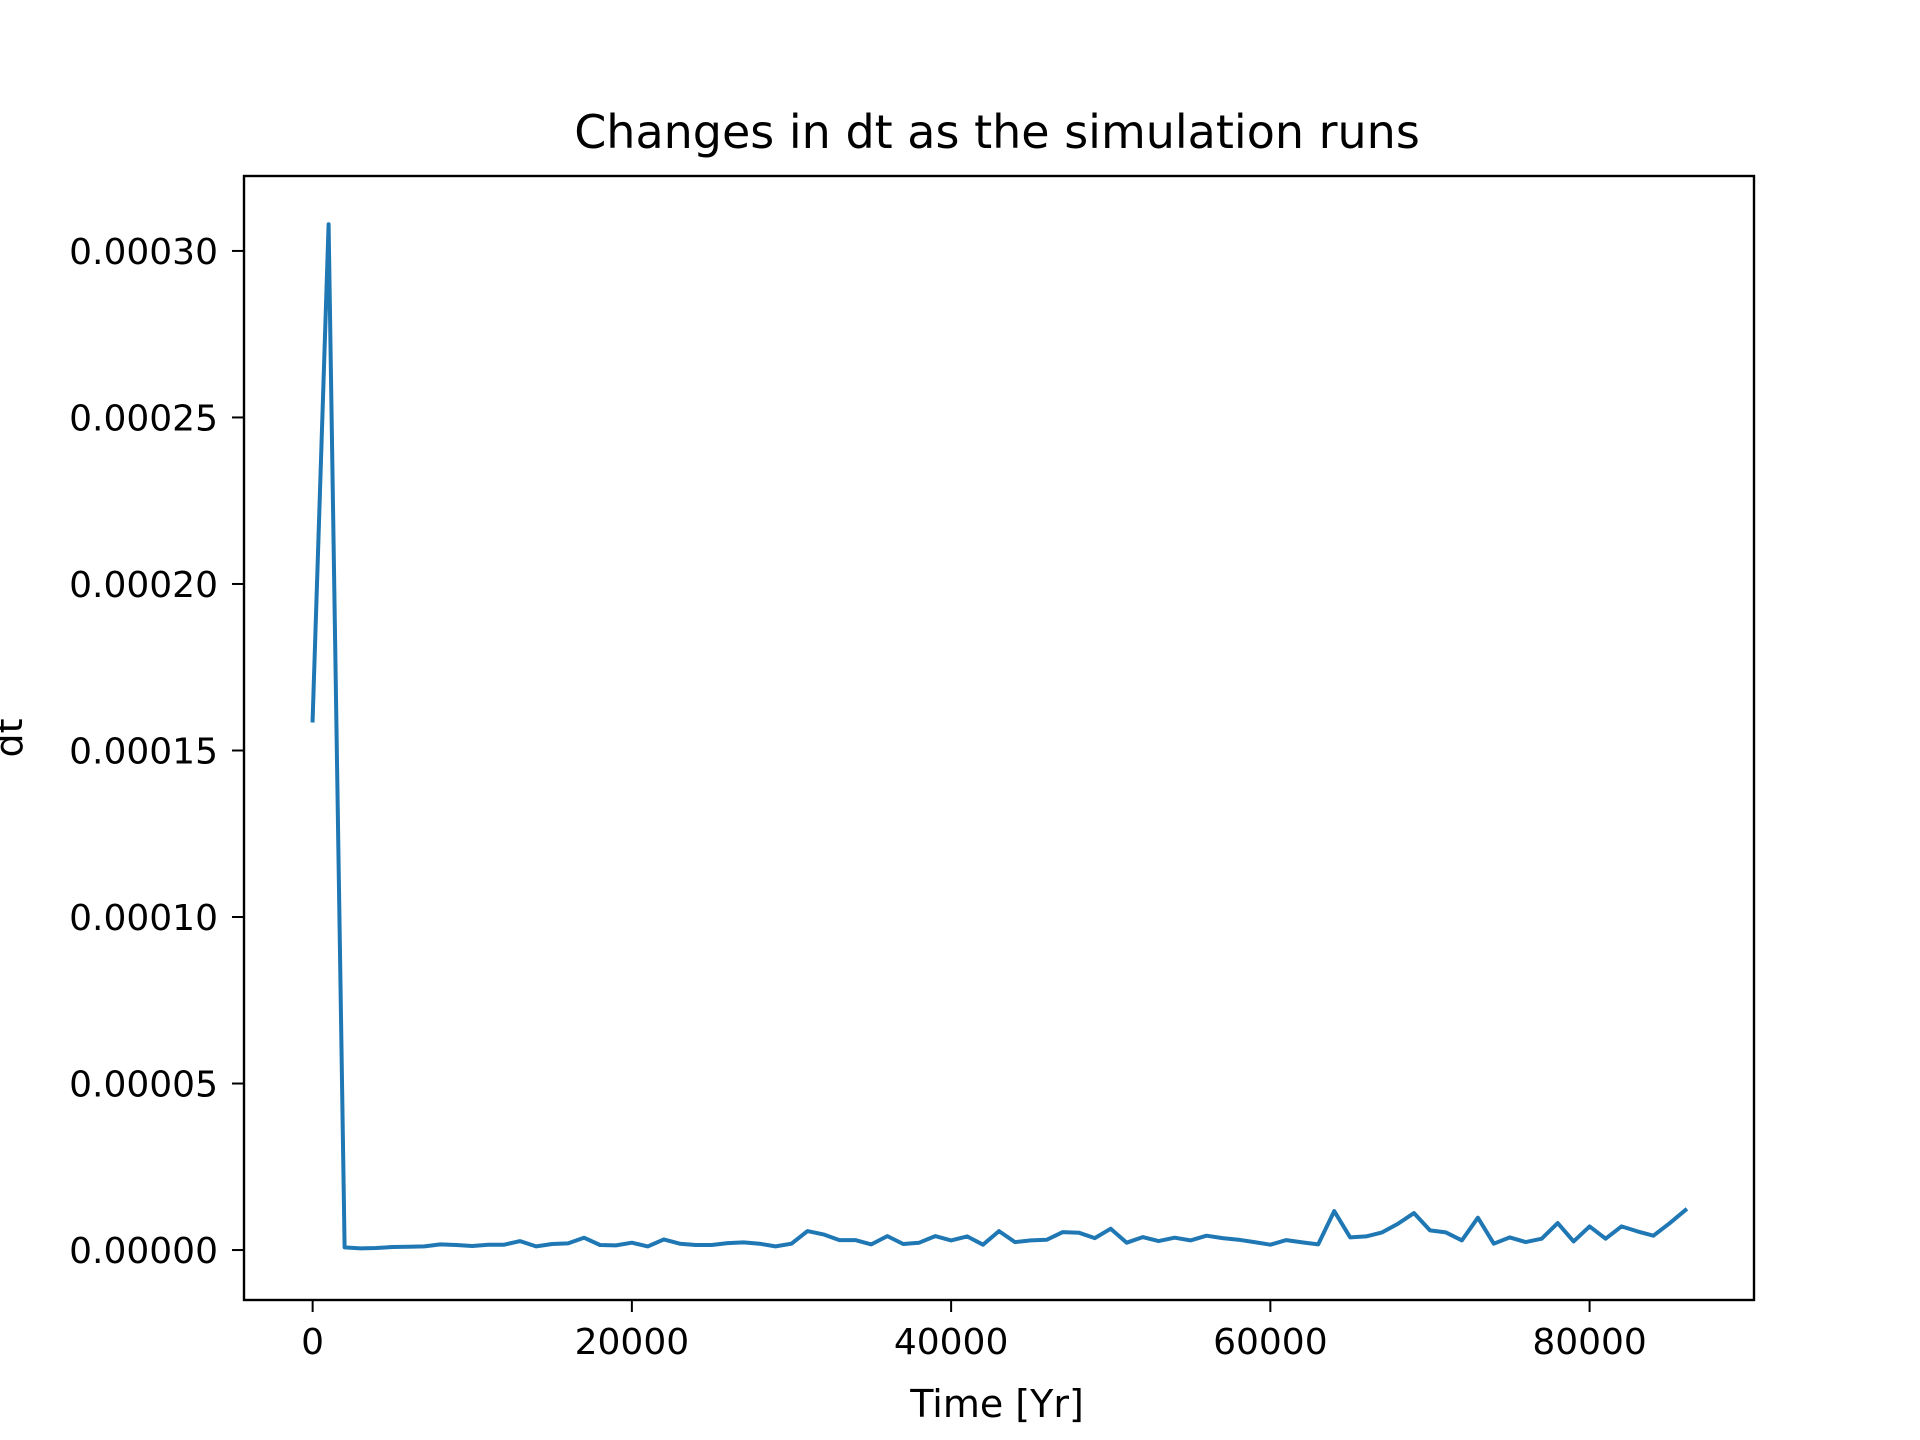 This screenshot has width=1920, height=1440. I want to click on x-axis-ticks: 0 20000 40000 60000 80000, so click(974, 1331).